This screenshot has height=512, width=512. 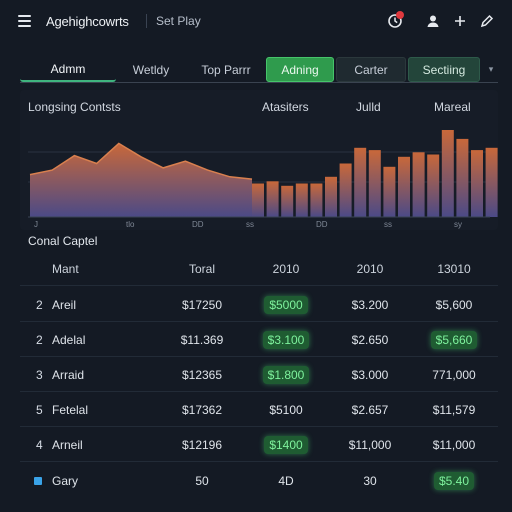 What do you see at coordinates (141, 161) in the screenshot?
I see `area-series-line` at bounding box center [141, 161].